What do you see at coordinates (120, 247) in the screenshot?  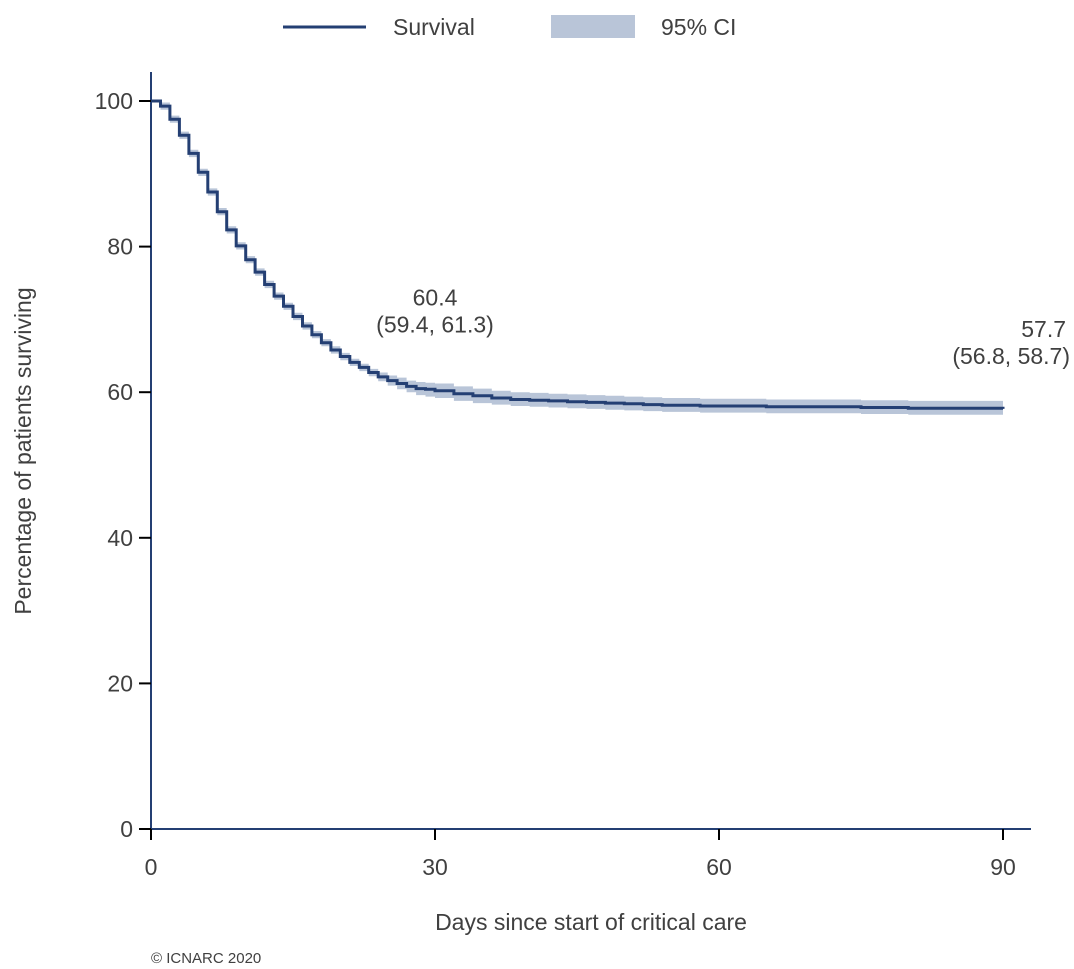 I see `y-tick-label: 80` at bounding box center [120, 247].